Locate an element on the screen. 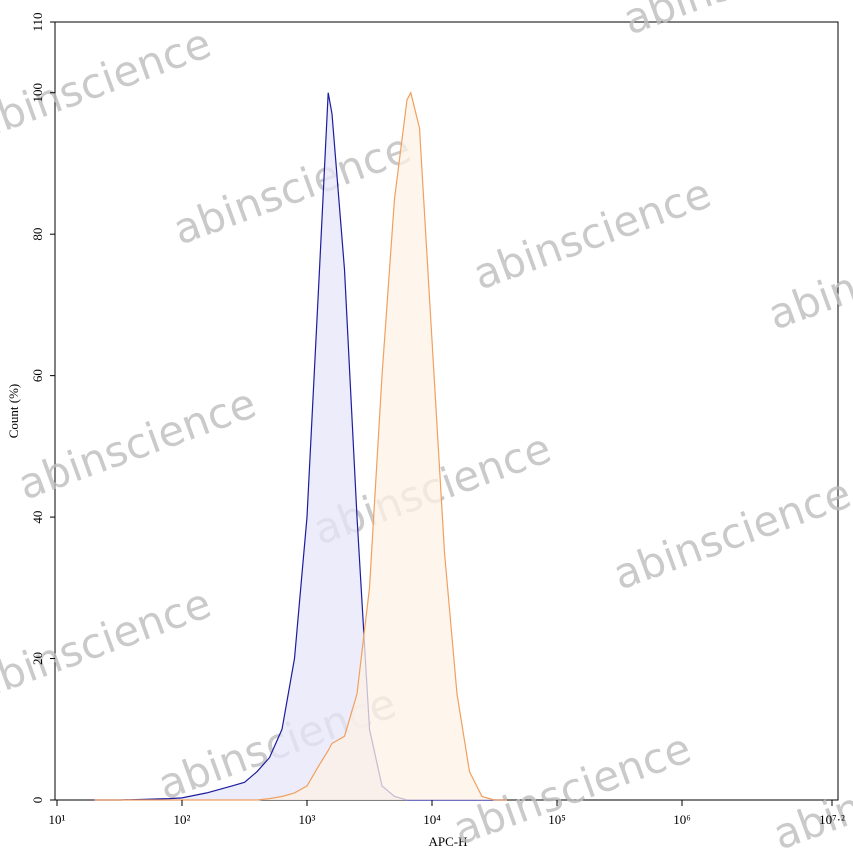 The image size is (853, 856). y-tick-label: 20 is located at coordinates (37, 658).